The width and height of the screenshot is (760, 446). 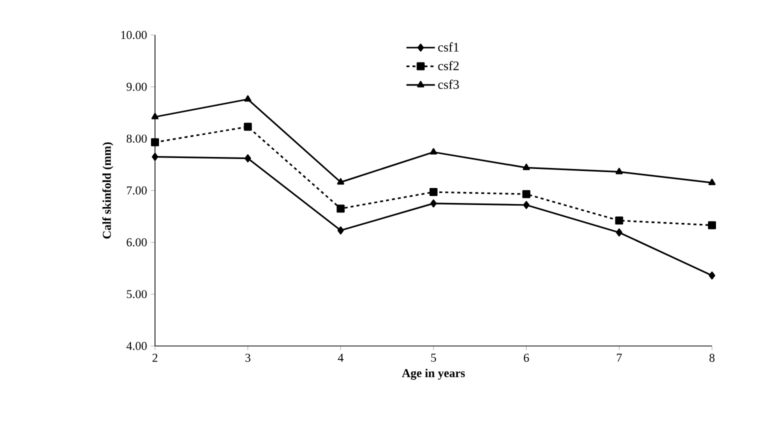 What do you see at coordinates (712, 358) in the screenshot?
I see `x-tick-label: 8` at bounding box center [712, 358].